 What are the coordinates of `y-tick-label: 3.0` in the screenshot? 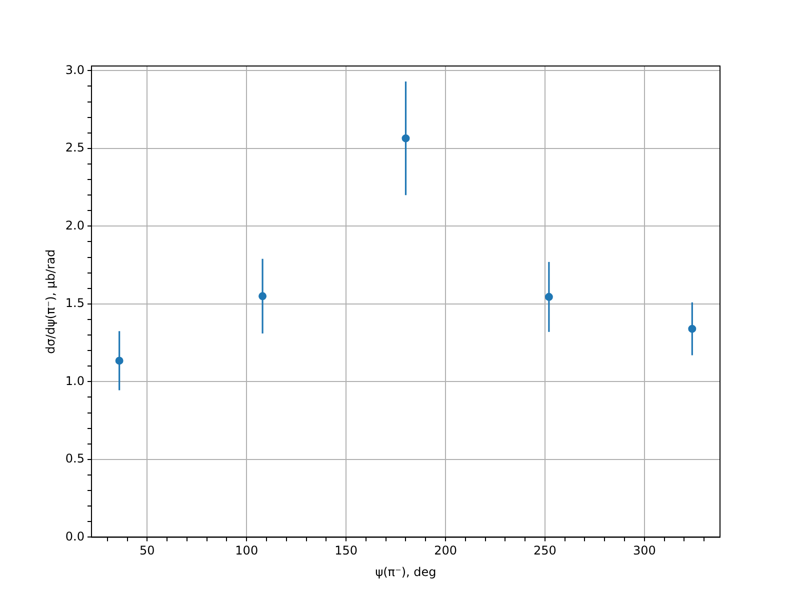 It's located at (74, 69).